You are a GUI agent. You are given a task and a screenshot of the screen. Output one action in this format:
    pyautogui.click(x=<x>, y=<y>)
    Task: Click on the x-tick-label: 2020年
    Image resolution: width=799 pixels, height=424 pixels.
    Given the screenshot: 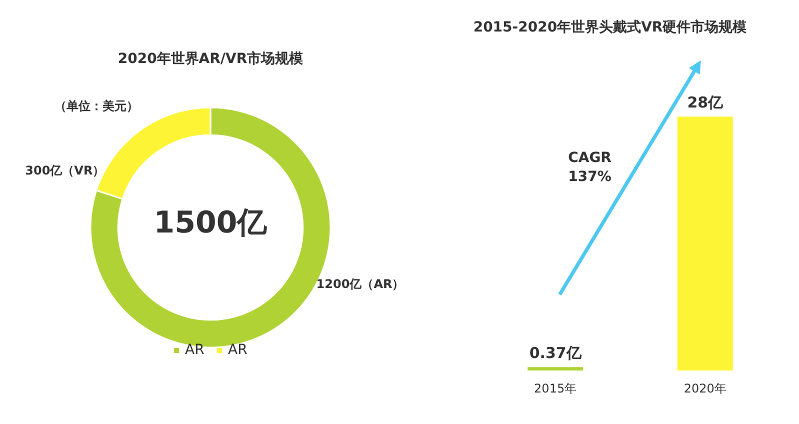 What is the action you would take?
    pyautogui.click(x=705, y=389)
    